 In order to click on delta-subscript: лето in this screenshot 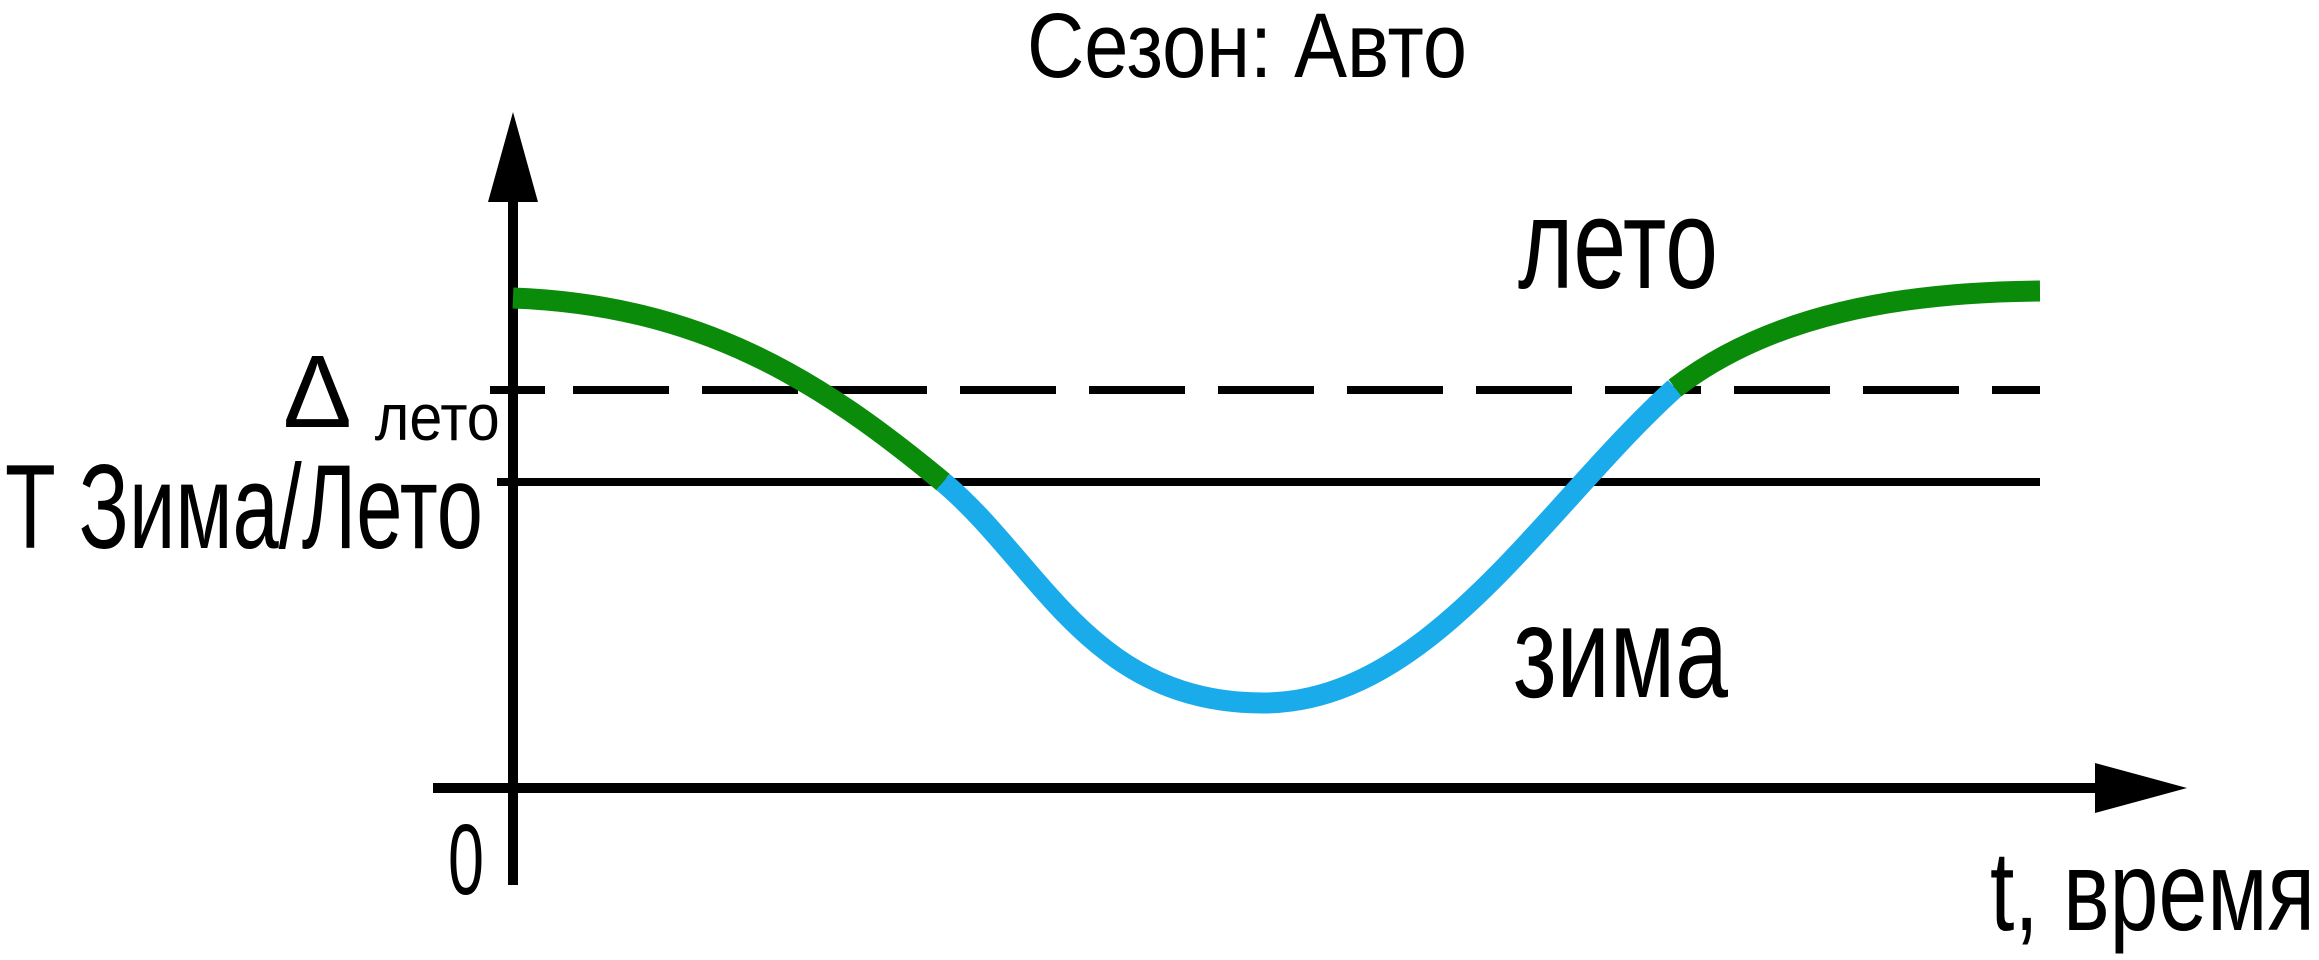, I will do `click(437, 417)`.